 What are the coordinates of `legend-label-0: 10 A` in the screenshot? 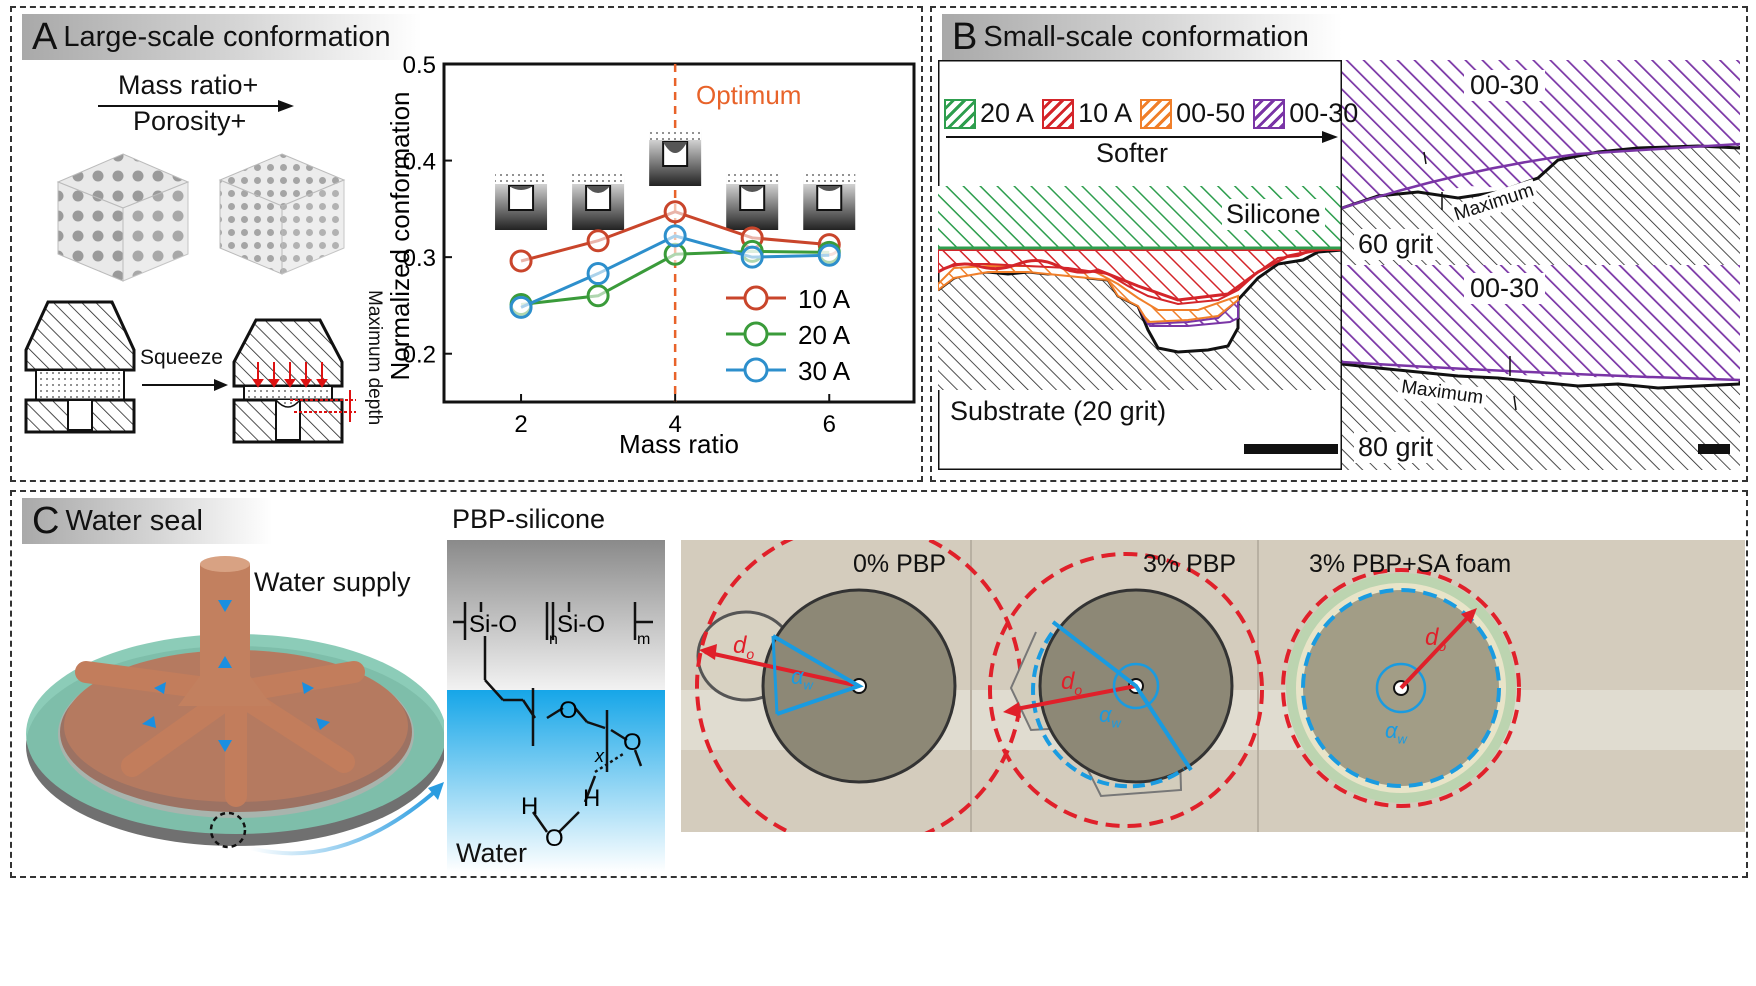 It's located at (824, 299).